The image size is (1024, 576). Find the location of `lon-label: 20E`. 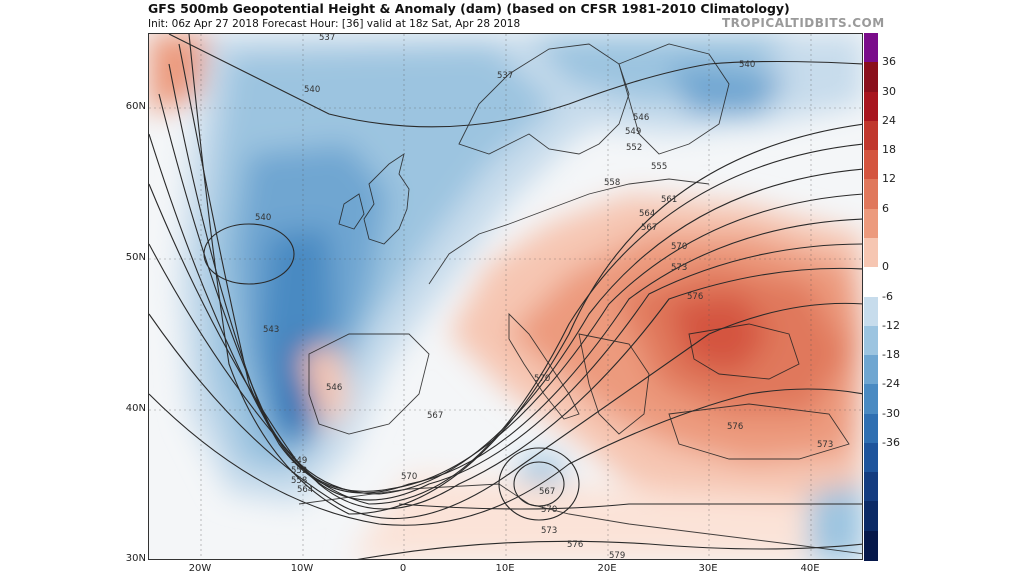

lon-label: 20E is located at coordinates (607, 568).